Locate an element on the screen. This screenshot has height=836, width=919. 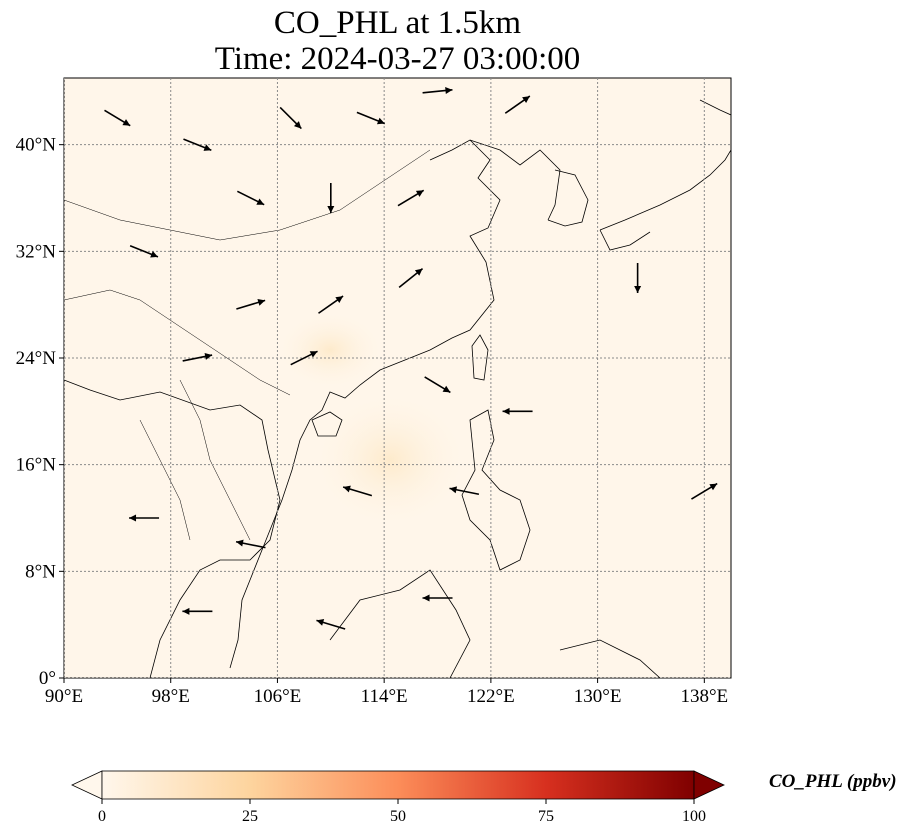
bohai-coast is located at coordinates (495, 180).